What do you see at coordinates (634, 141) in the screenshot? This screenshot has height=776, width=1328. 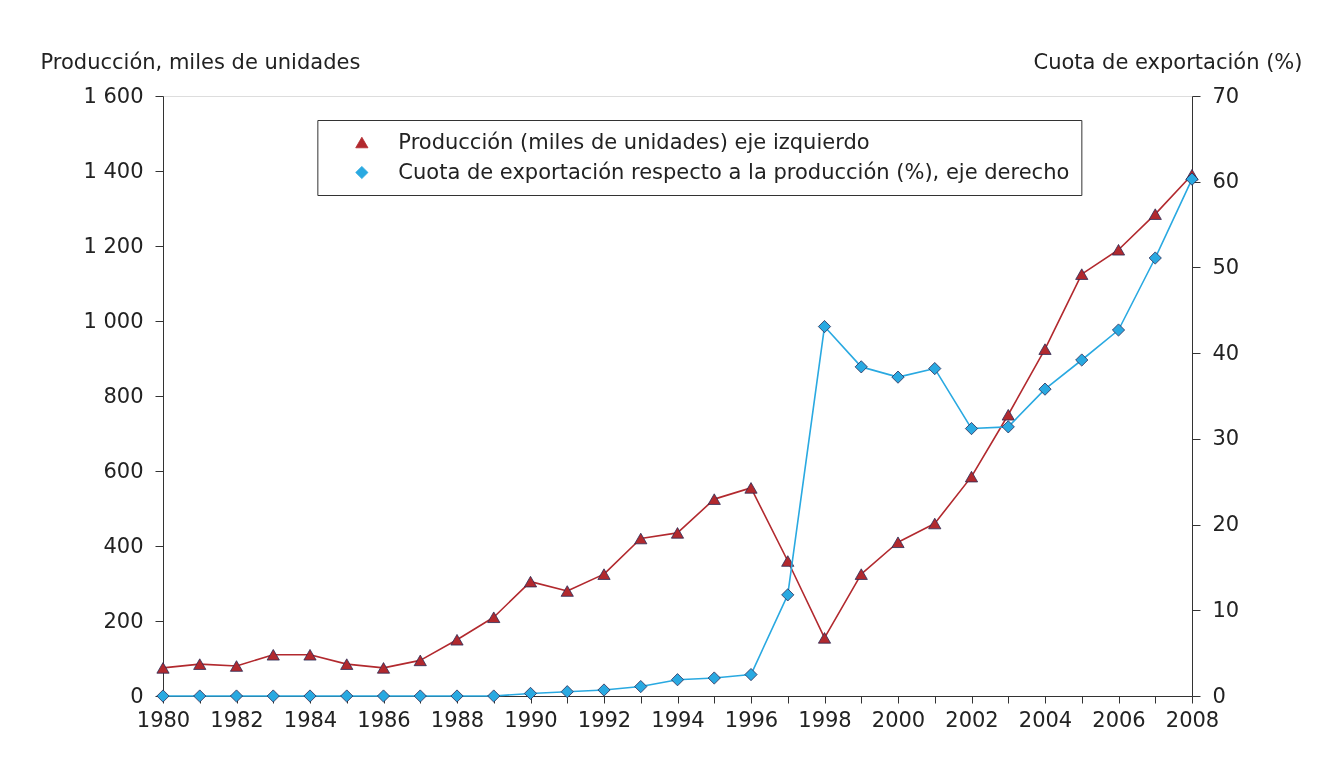 I see `legend-label: Producción (miles de unidades) eje izquierdo` at bounding box center [634, 141].